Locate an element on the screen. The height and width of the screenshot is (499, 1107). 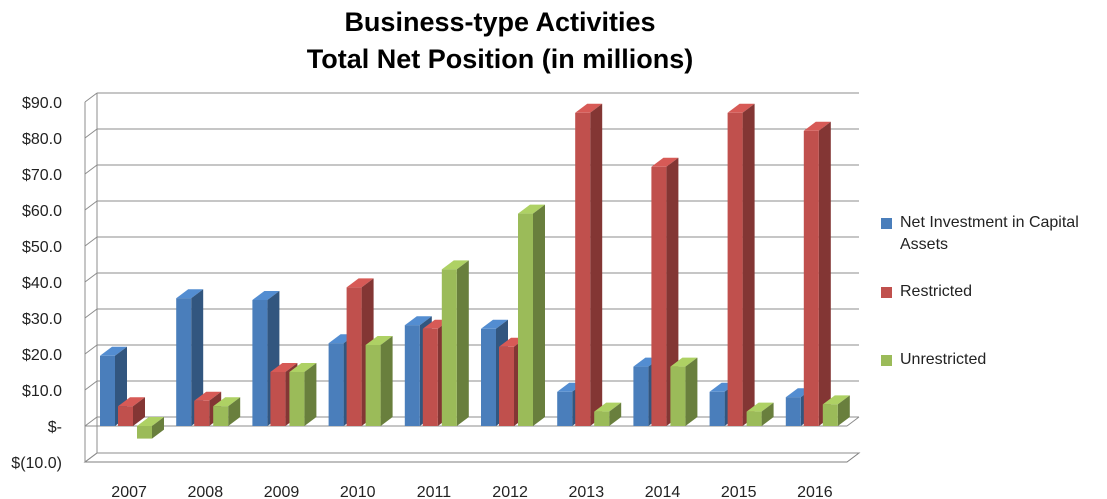
y-tick-label: $10.0 is located at coordinates (42, 391).